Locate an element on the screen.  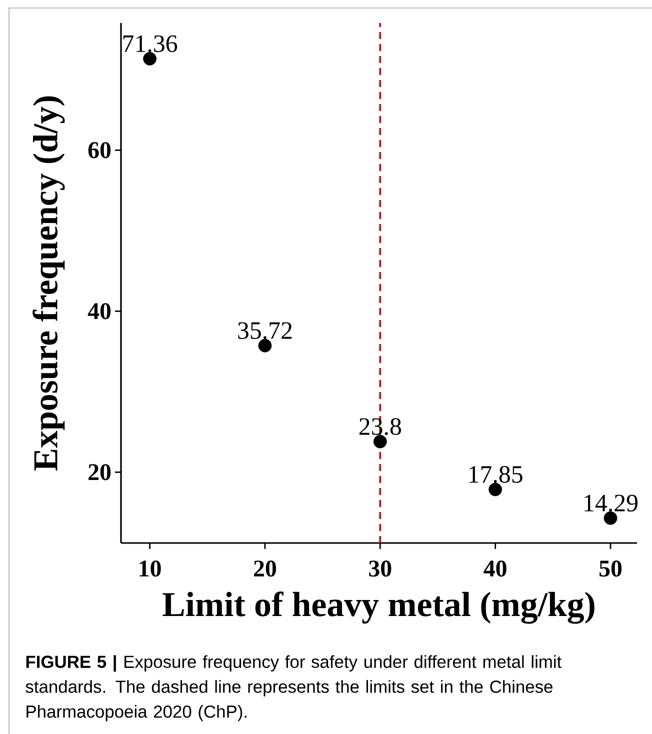
data-label: 23.8 is located at coordinates (380, 427).